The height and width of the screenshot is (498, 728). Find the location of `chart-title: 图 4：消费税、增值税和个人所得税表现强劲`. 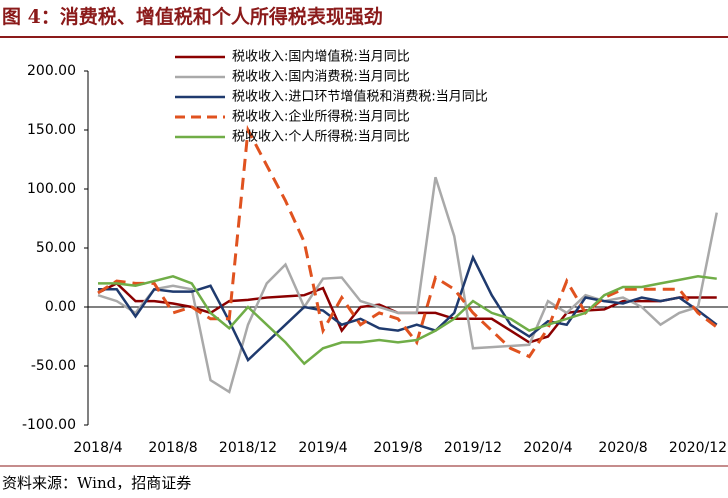

chart-title: 图 4：消费税、增值税和个人所得税表现强劲 is located at coordinates (192, 16).